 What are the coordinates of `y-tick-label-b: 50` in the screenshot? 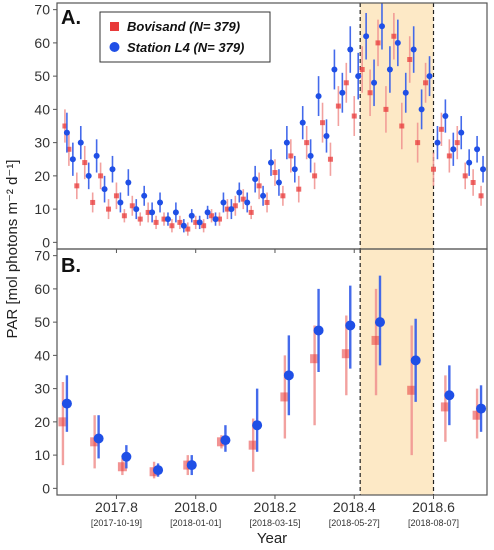 It's located at (42, 322).